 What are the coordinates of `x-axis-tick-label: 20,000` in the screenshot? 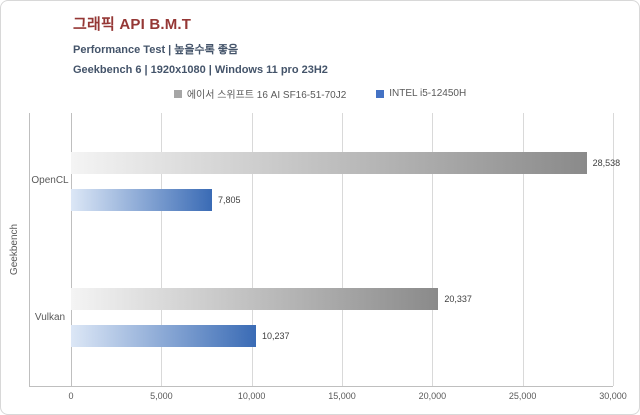 It's located at (432, 396).